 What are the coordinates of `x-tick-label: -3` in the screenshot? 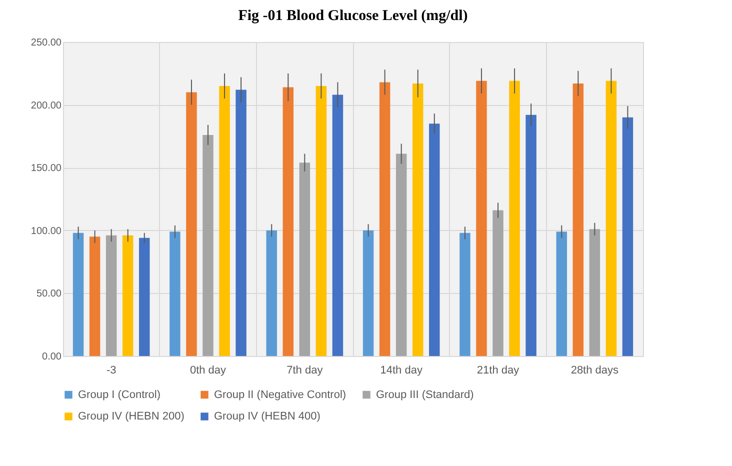 It's located at (111, 370).